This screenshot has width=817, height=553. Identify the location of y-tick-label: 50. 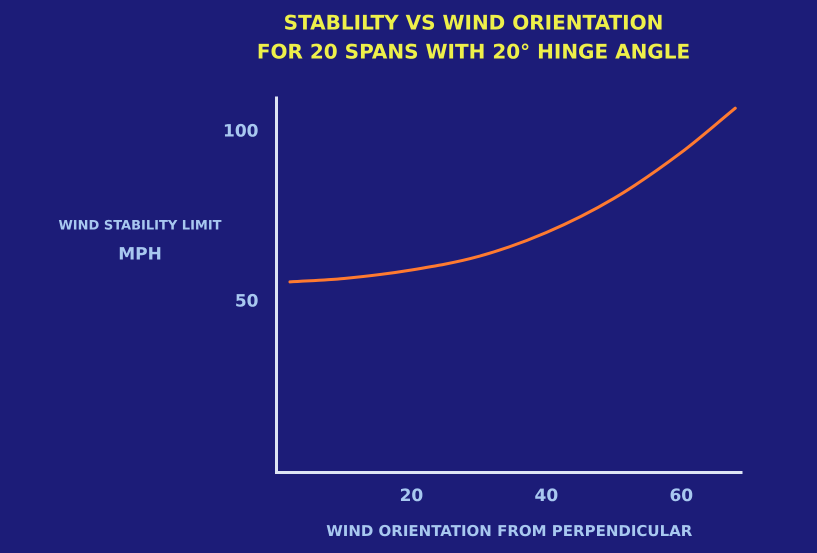
(246, 302).